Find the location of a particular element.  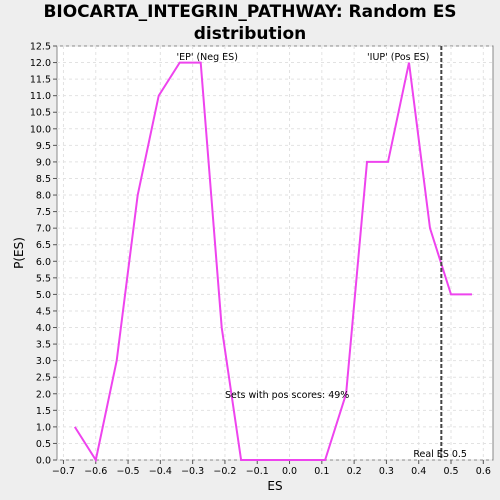

y-tick-label: 12.5 is located at coordinates (40, 47).